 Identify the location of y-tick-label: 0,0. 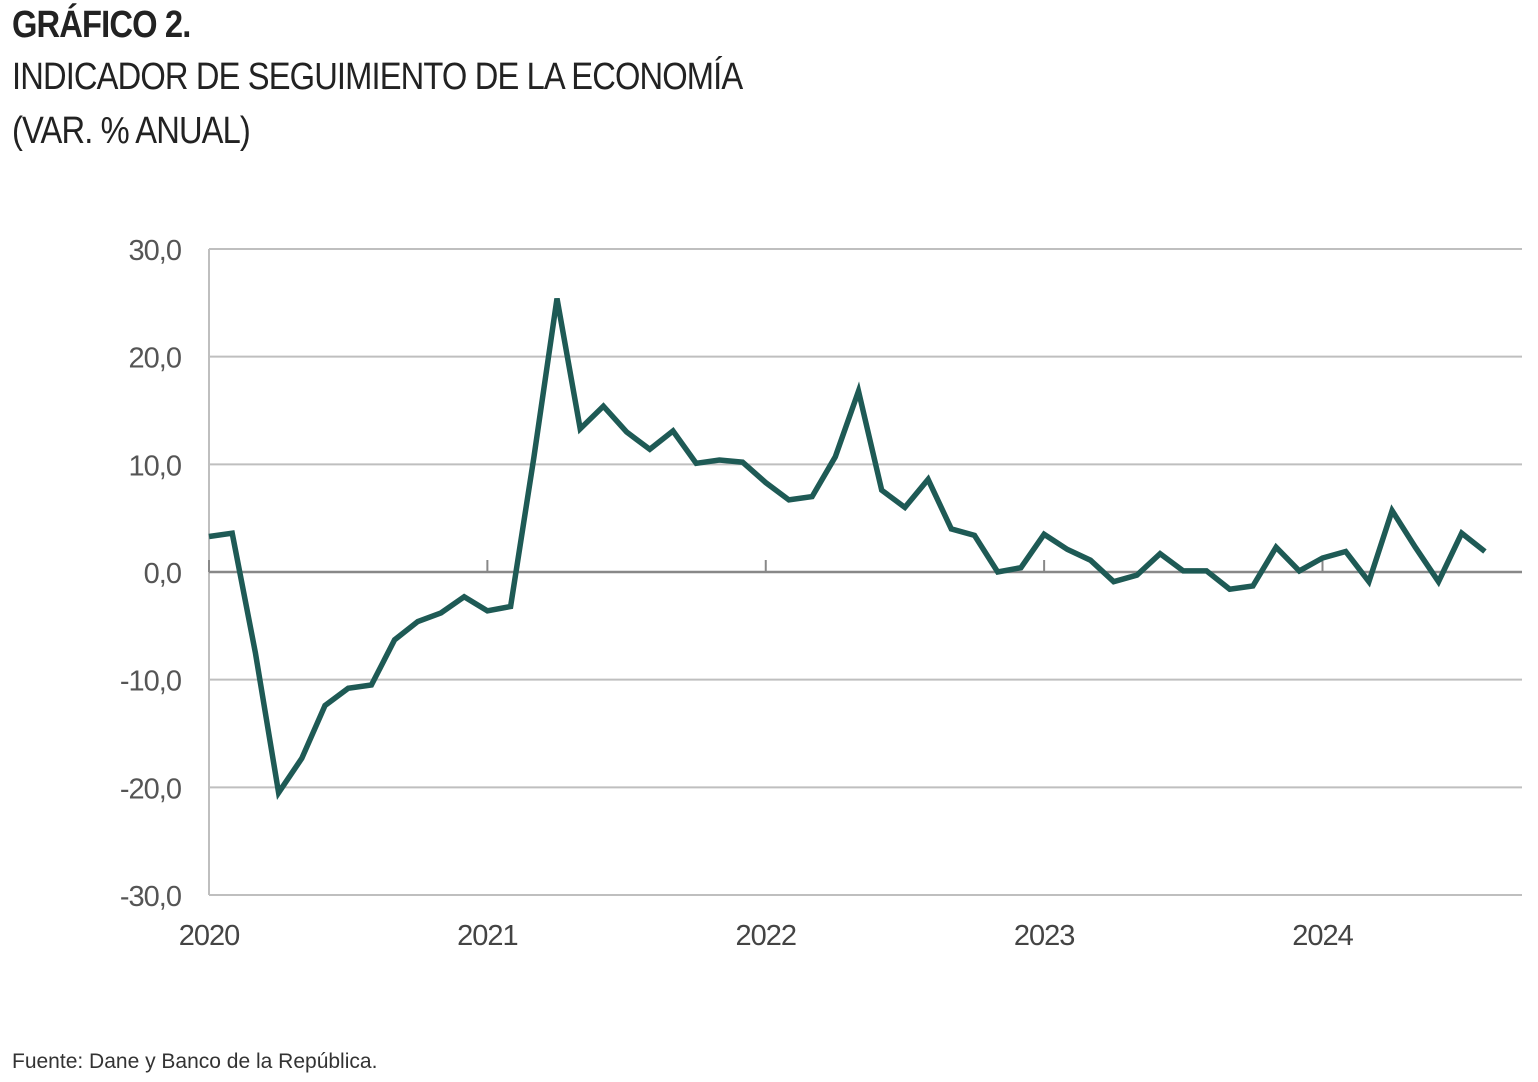
(162, 574).